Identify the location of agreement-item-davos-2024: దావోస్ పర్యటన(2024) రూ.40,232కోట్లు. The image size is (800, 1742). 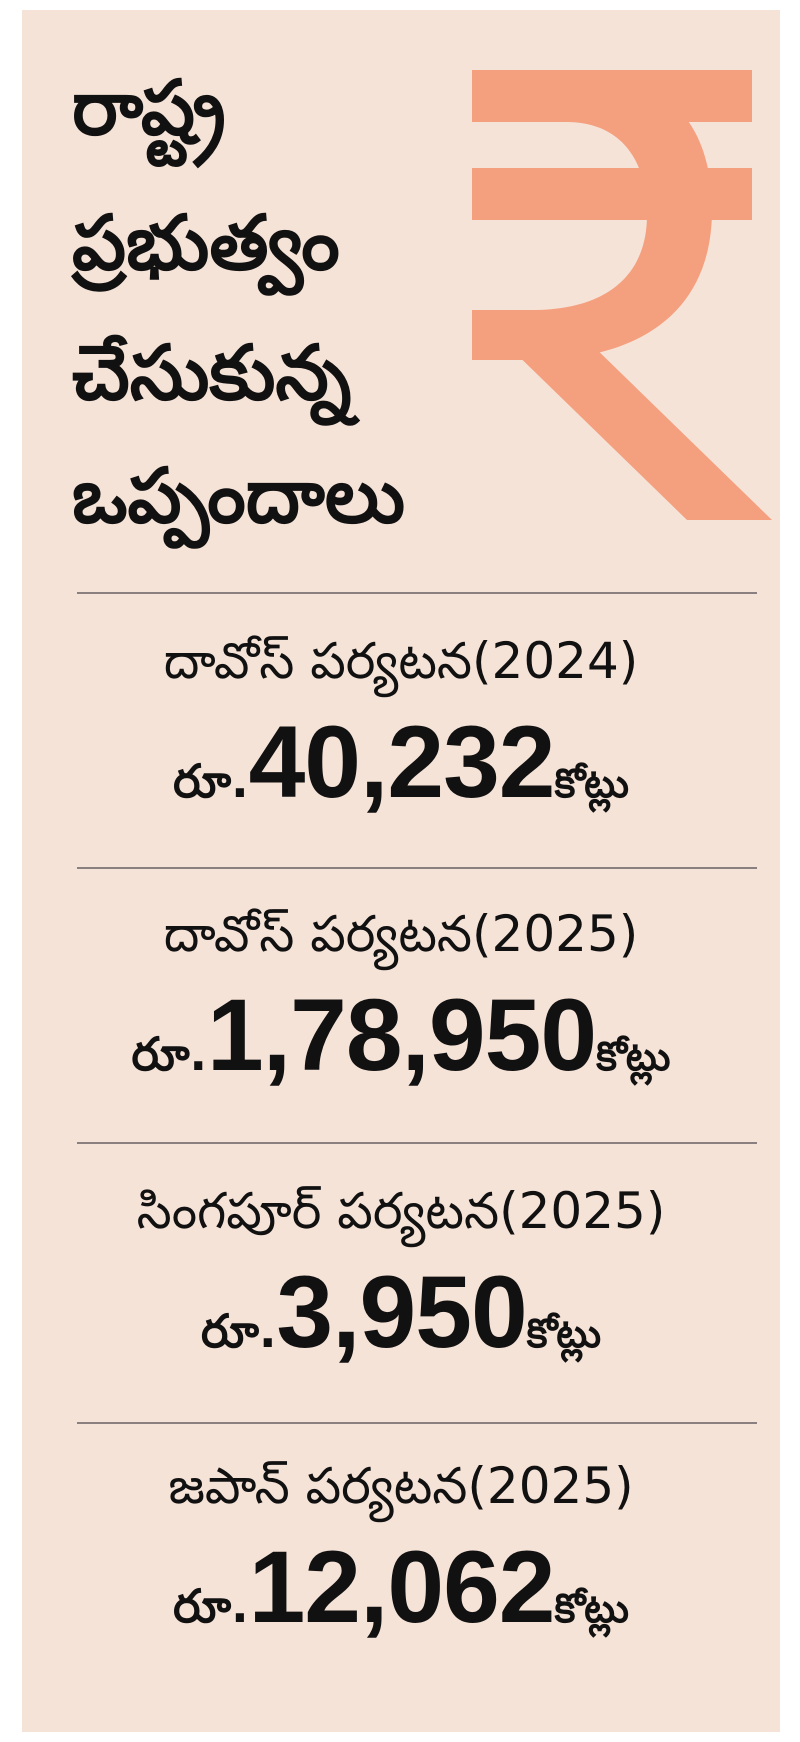
(401, 719).